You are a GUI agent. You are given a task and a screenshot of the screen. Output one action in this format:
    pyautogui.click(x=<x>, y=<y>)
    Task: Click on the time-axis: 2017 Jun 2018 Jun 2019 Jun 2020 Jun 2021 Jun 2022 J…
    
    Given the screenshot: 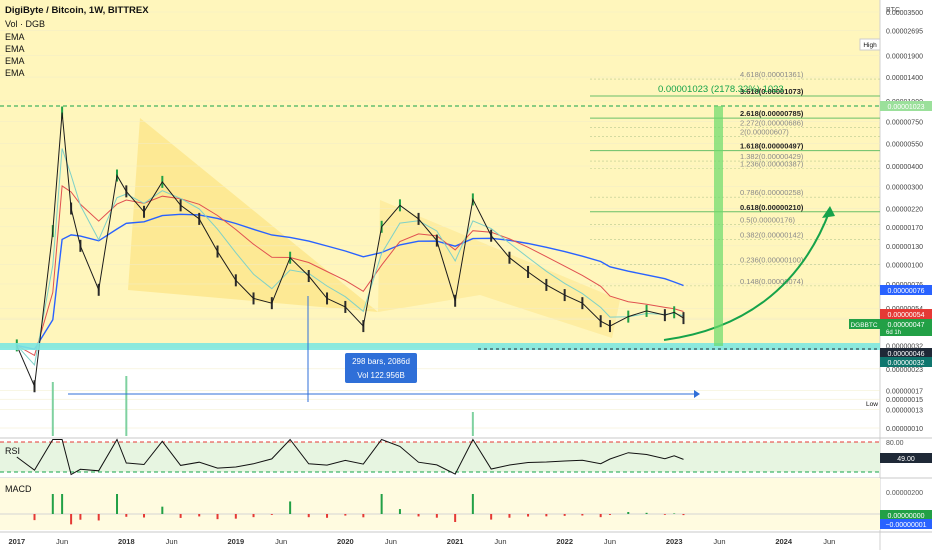 What is the action you would take?
    pyautogui.click(x=421, y=541)
    